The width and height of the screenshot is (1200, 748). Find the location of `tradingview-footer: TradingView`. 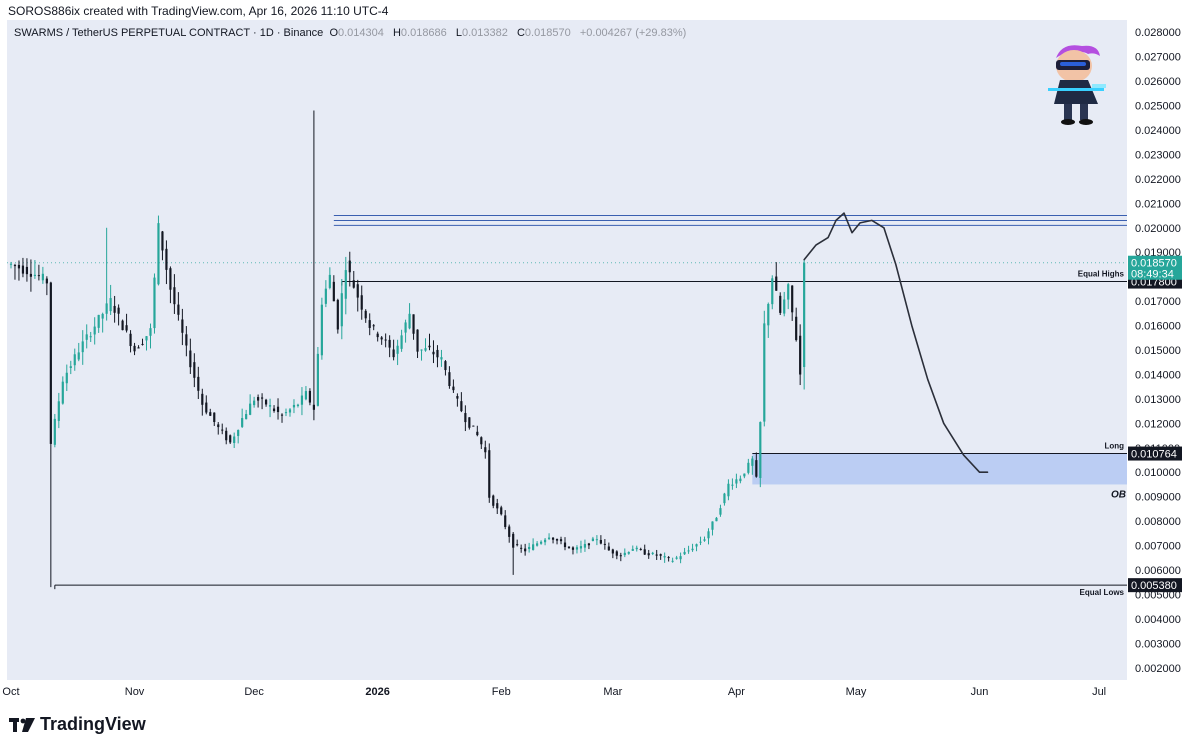

tradingview-footer: TradingView is located at coordinates (77, 724).